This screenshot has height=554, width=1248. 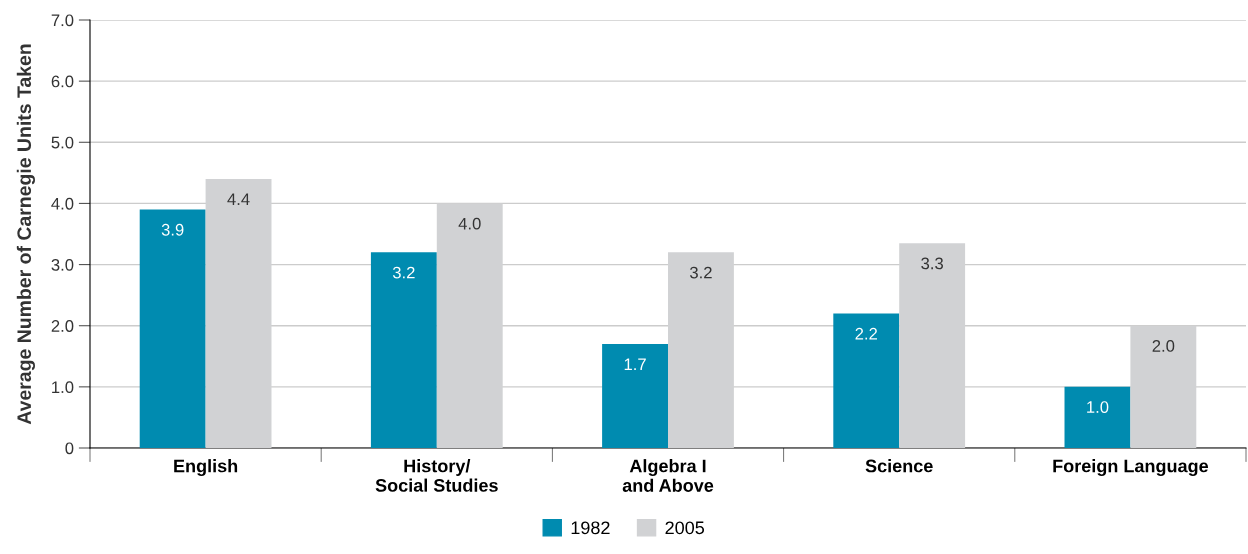 I want to click on data-label: 2.2, so click(x=866, y=333).